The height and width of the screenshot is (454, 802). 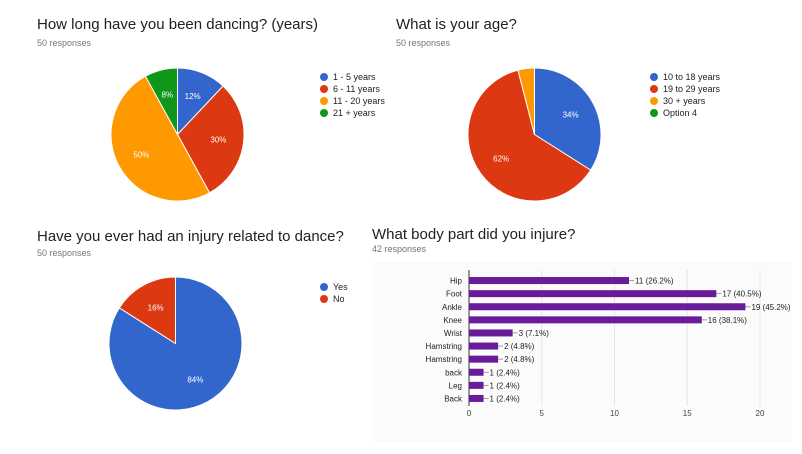 What do you see at coordinates (770, 307) in the screenshot?
I see `data-label: 19 (45.2%)` at bounding box center [770, 307].